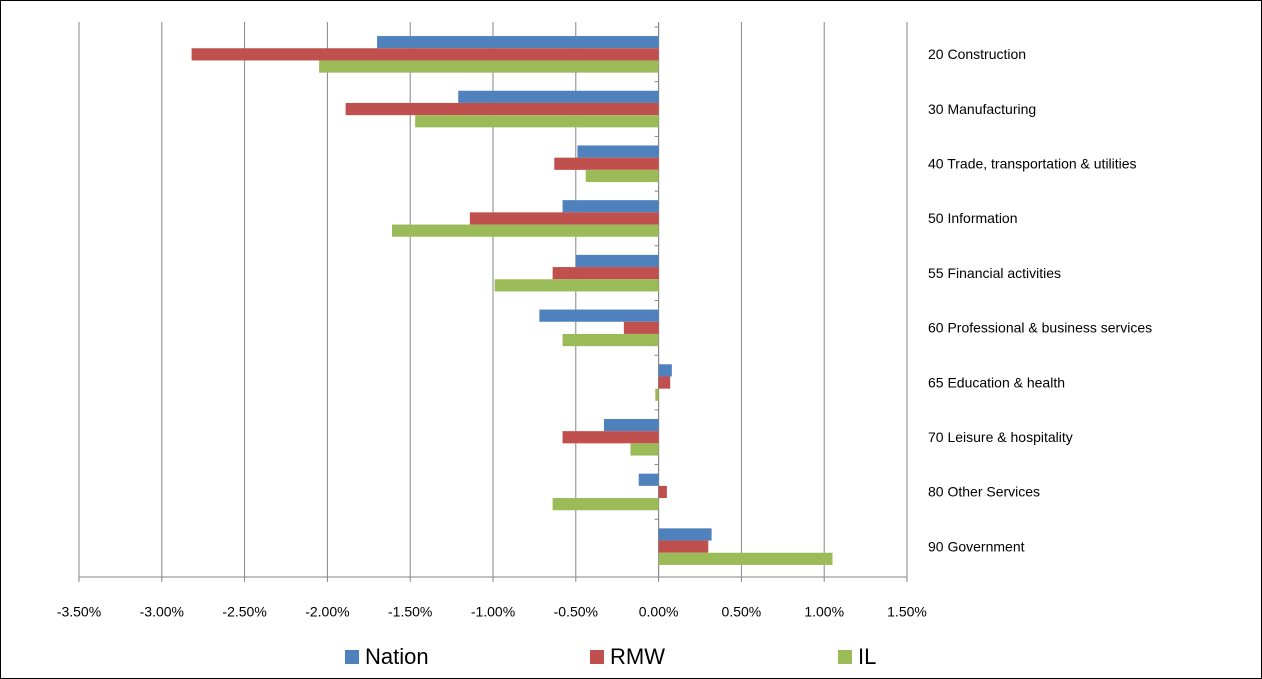 Image resolution: width=1262 pixels, height=679 pixels. I want to click on category-label: 30 Manufacturing, so click(982, 109).